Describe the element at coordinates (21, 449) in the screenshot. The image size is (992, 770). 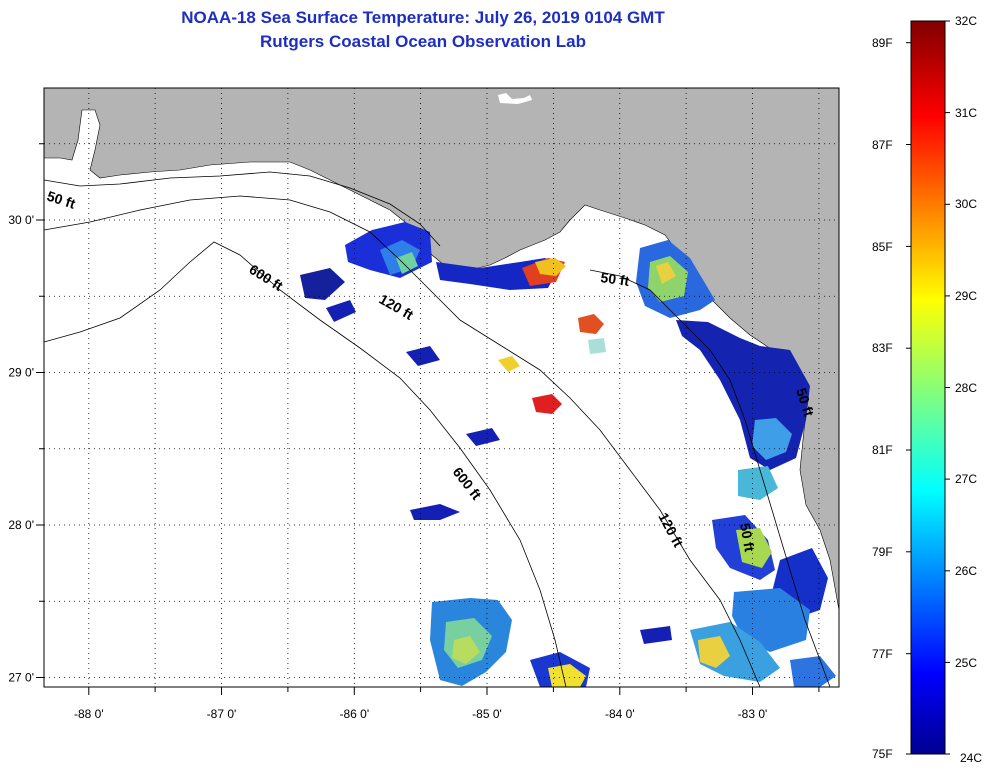
I see `latitude-labels: 30 0' 29 0' 28 0' 27 0'` at that location.